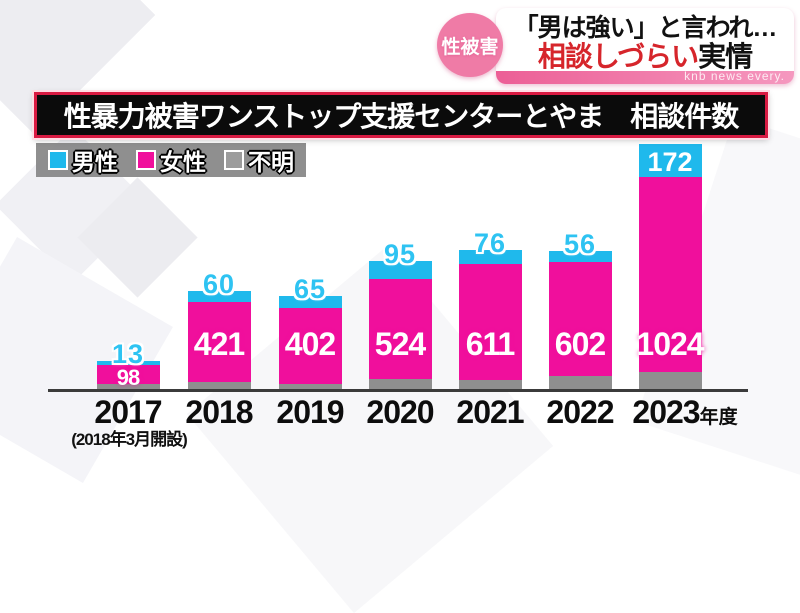  What do you see at coordinates (580, 244) in the screenshot?
I see `male-count-label: 56` at bounding box center [580, 244].